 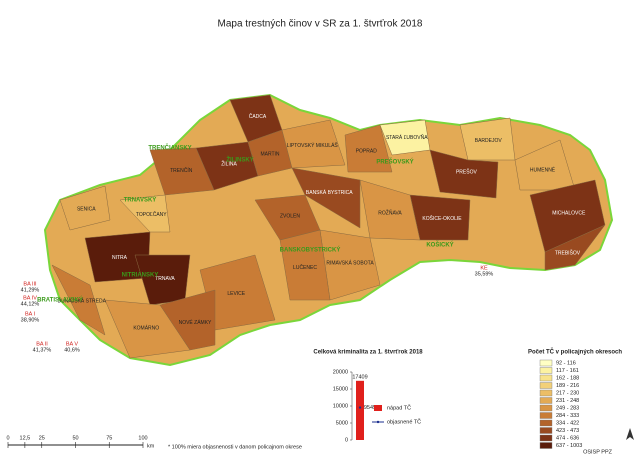 I want to click on legend-label: 217 - 230, so click(x=567, y=393).